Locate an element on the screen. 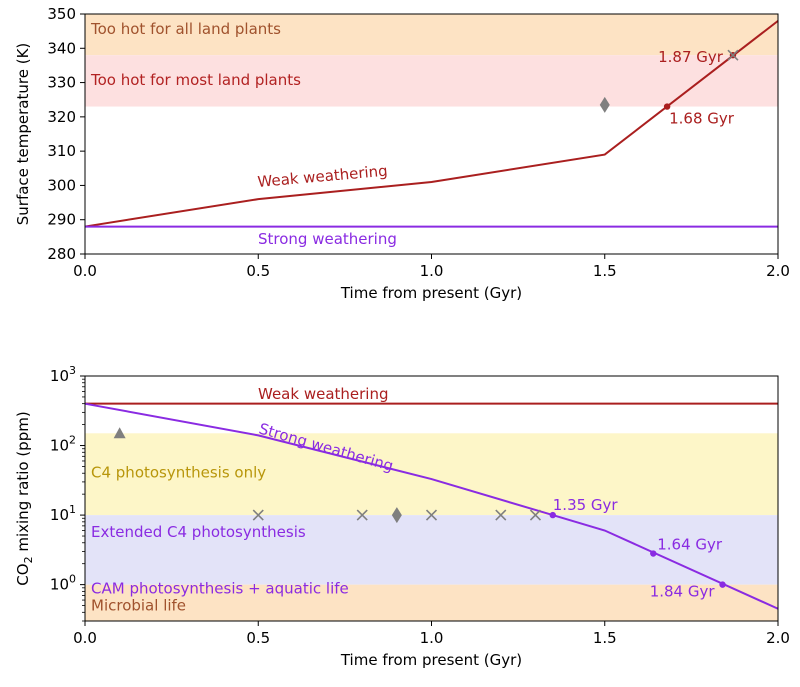  marker-label: 1.68 Gyr is located at coordinates (702, 119).